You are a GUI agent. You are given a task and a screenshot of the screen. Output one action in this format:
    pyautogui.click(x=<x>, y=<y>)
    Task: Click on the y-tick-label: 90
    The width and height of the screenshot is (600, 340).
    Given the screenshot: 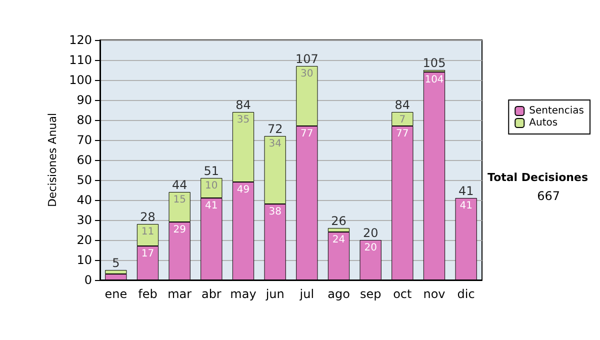 What is the action you would take?
    pyautogui.click(x=84, y=100)
    